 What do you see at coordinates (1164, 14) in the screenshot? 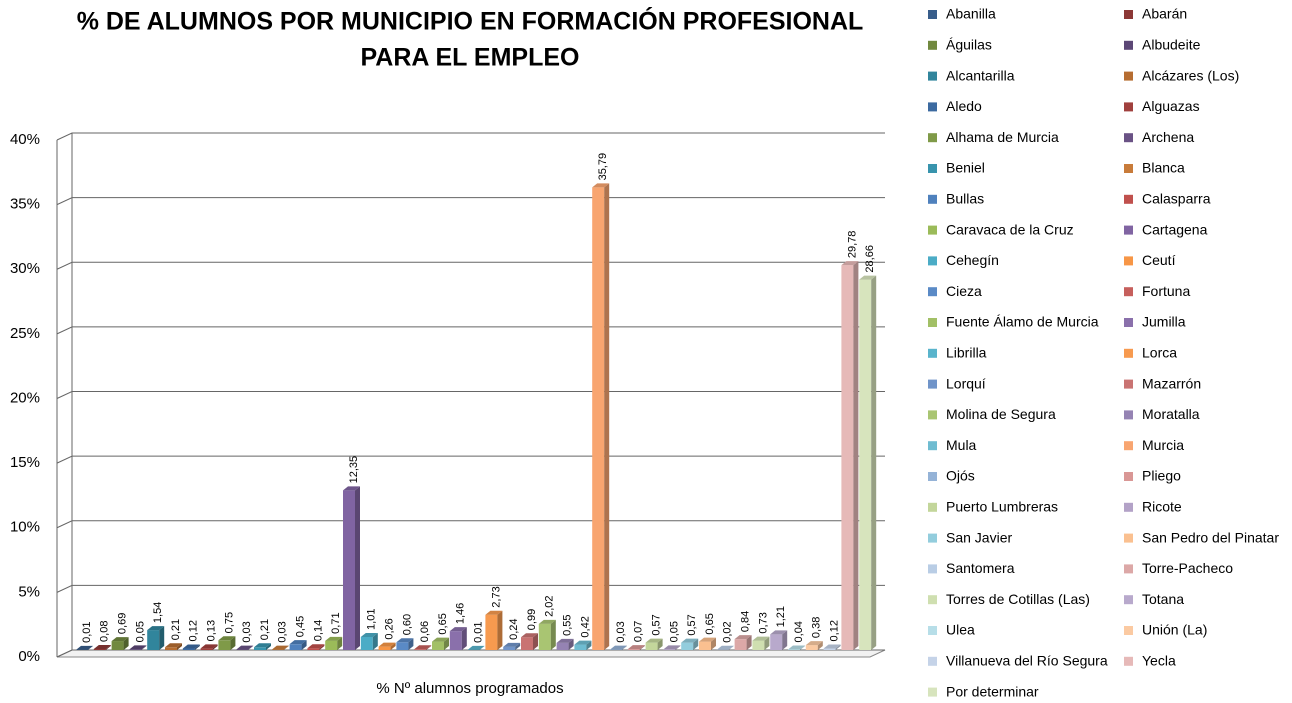
I see `legend-label: Abarán` at bounding box center [1164, 14].